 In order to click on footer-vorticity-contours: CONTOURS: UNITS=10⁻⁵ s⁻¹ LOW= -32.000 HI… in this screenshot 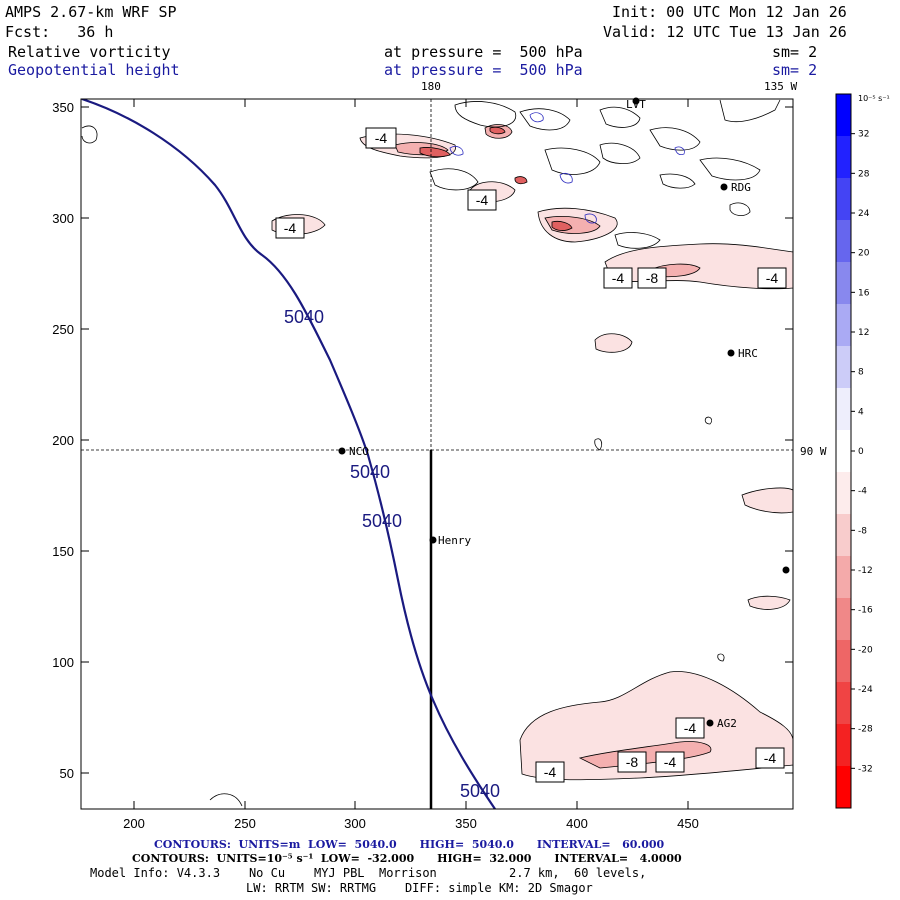, I will do `click(407, 858)`.